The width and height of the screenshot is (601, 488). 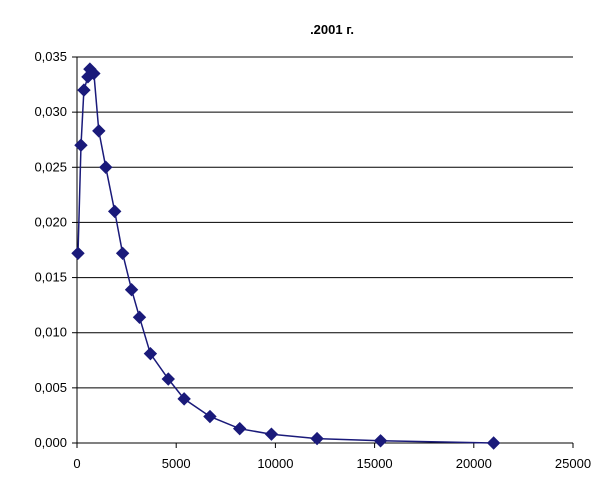 What do you see at coordinates (55, 249) in the screenshot?
I see `y-axis-ticks: 0,000 0,005 0,010 0,015 0,020 0,025 0,030 0,035` at bounding box center [55, 249].